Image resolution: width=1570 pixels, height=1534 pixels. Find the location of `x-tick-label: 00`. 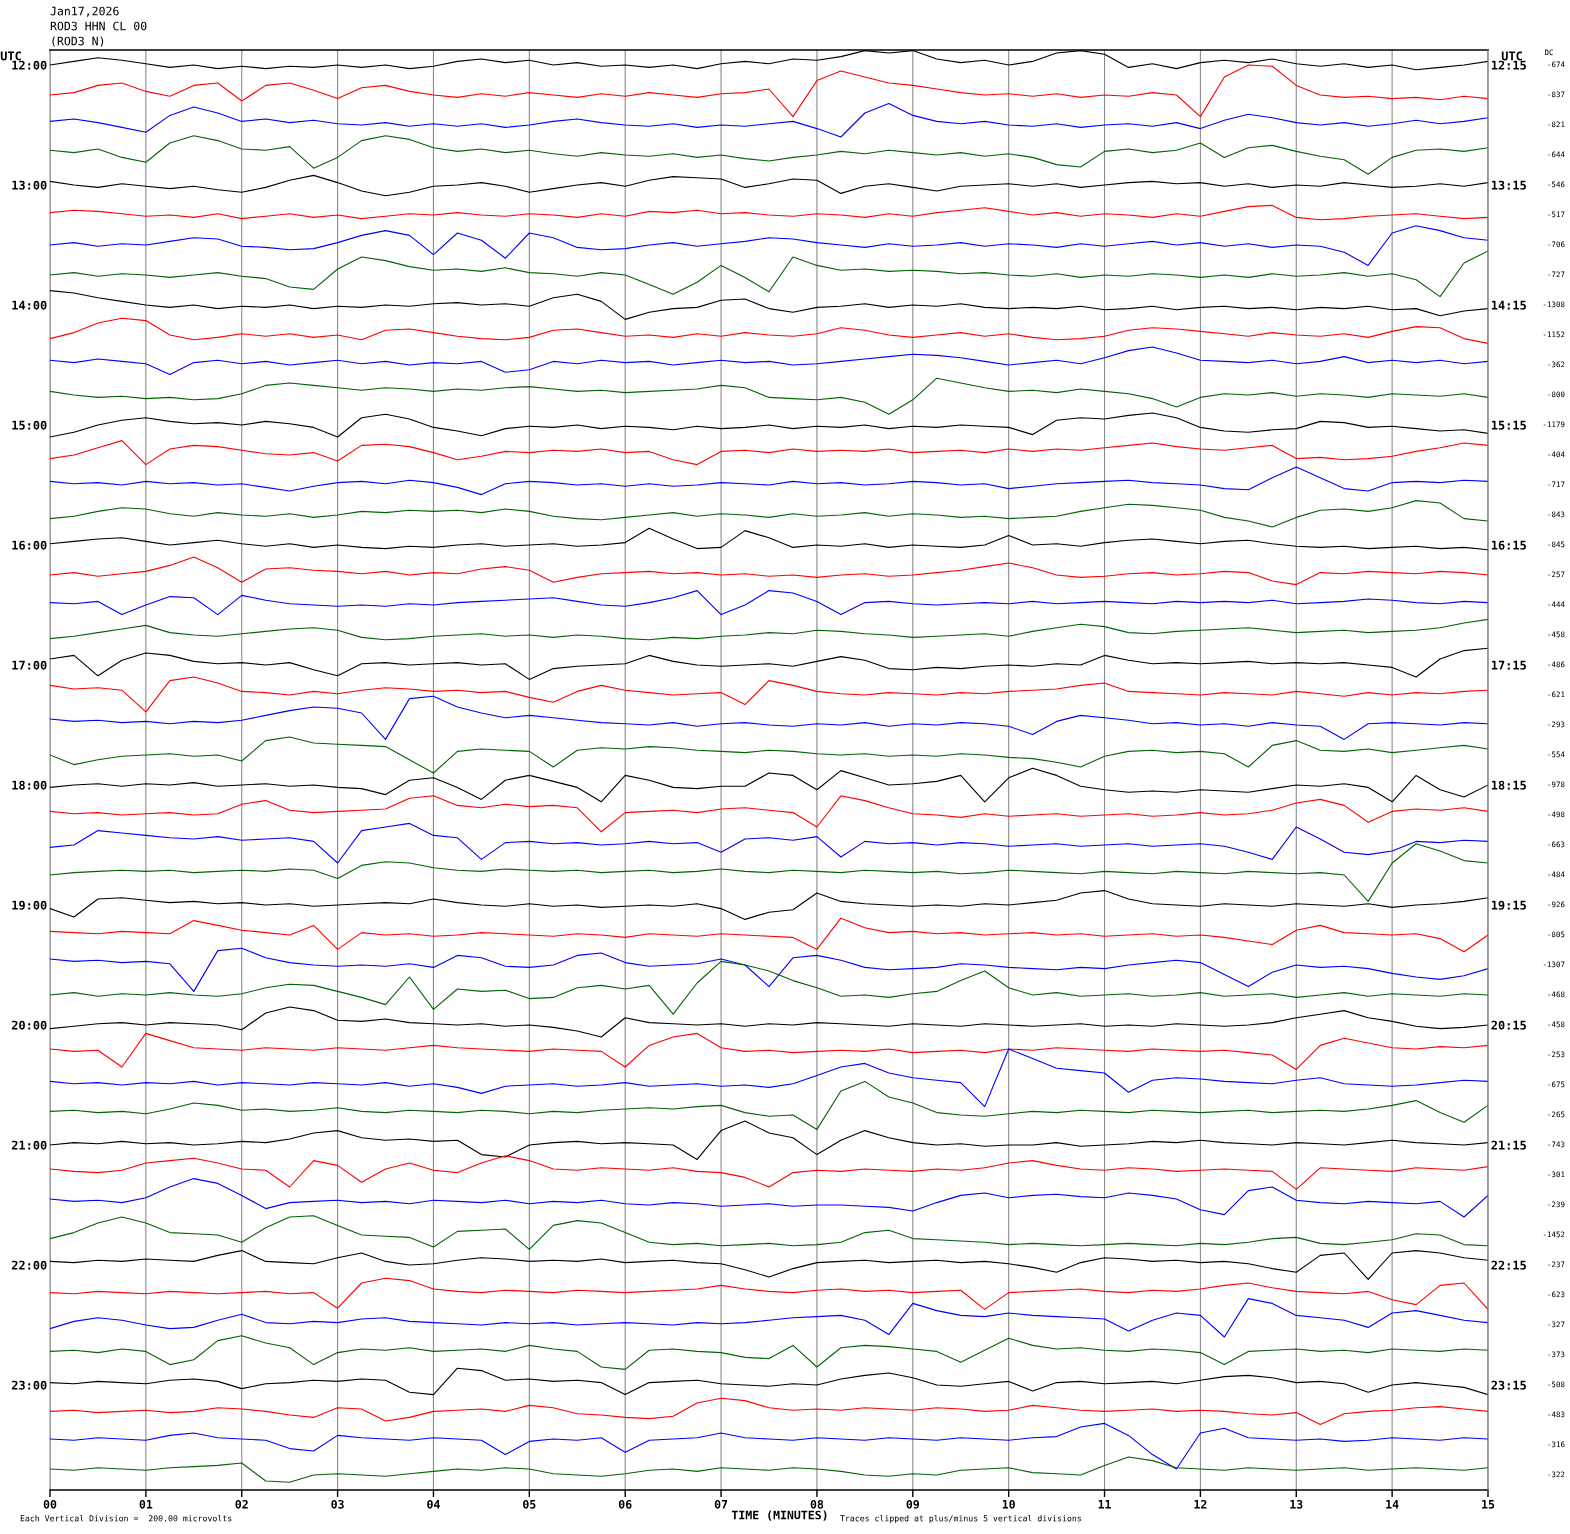

x-tick-label: 00 is located at coordinates (50, 1504).